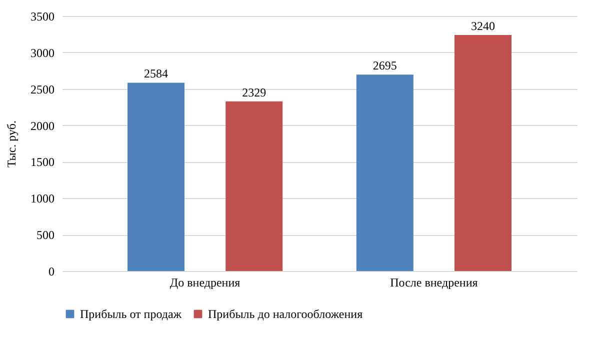 Image resolution: width=605 pixels, height=340 pixels. What do you see at coordinates (42, 53) in the screenshot?
I see `y-tick-label: 3000` at bounding box center [42, 53].